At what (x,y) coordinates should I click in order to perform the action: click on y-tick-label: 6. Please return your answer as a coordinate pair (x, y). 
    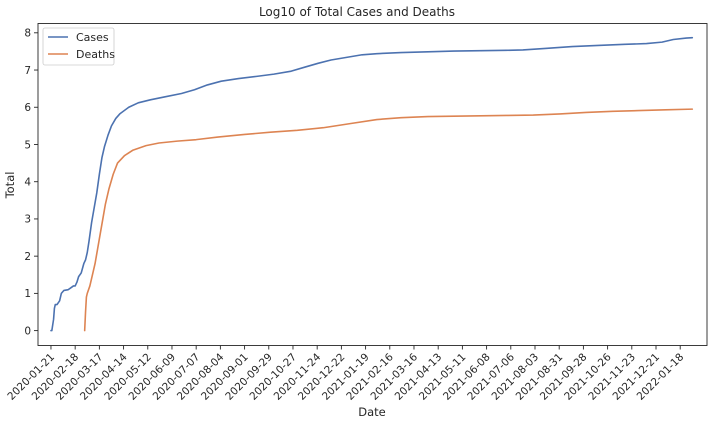
    Looking at the image, I should click on (27, 108).